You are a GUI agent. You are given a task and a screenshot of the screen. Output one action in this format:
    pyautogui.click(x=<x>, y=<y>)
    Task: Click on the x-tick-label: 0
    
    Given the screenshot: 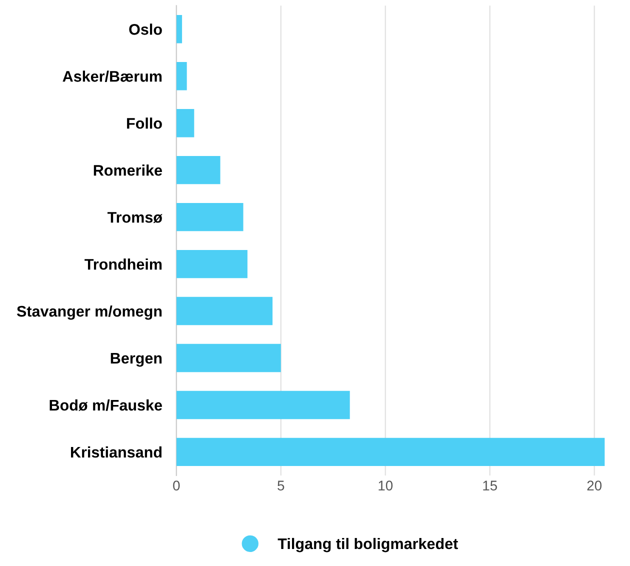 What is the action you would take?
    pyautogui.click(x=176, y=485)
    